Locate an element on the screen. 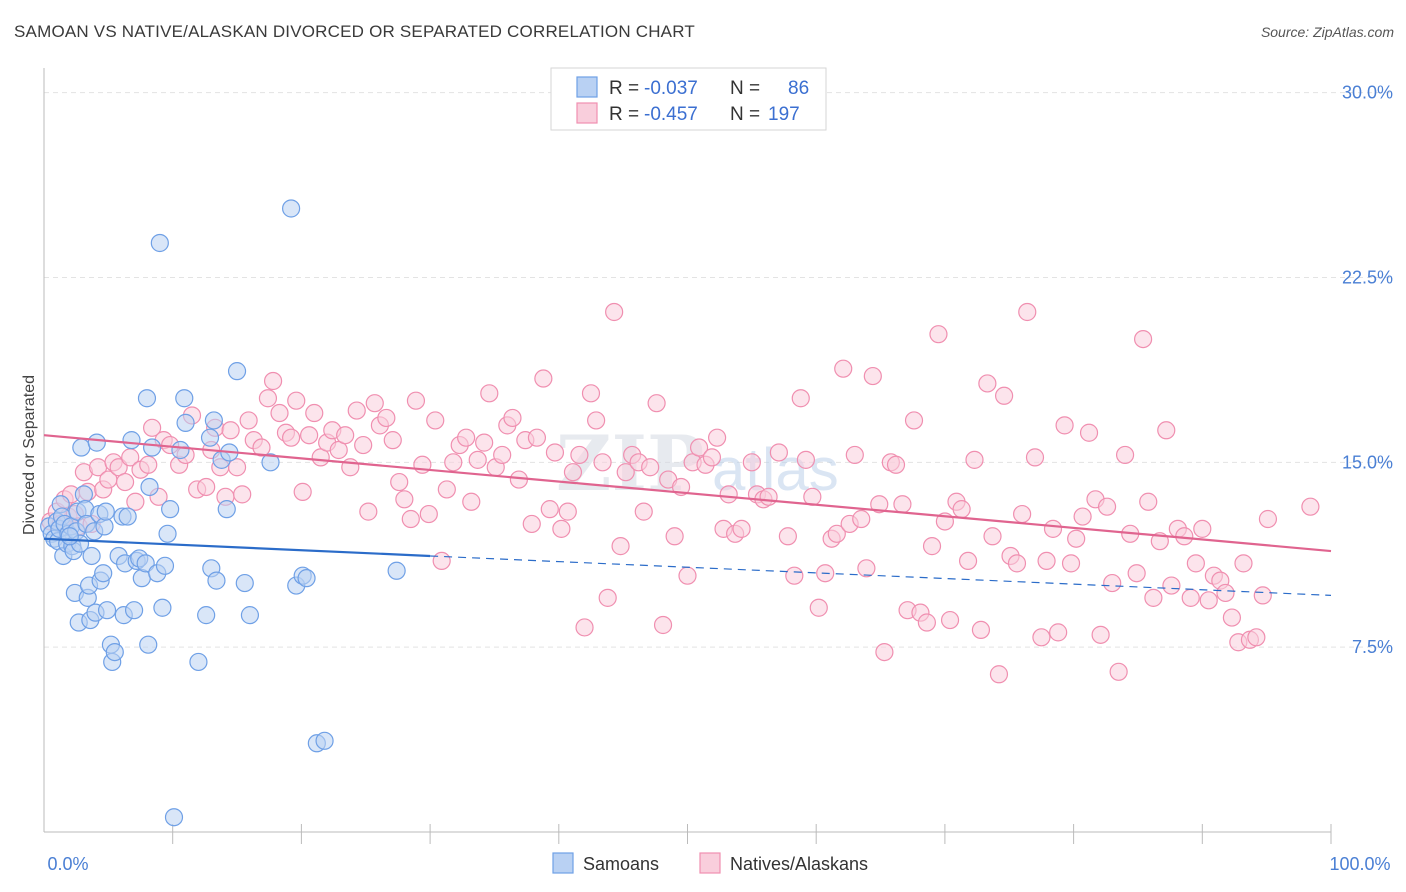 The height and width of the screenshot is (892, 1406). bottom-legend-label-natives: Natives/Alaskans is located at coordinates (799, 864).